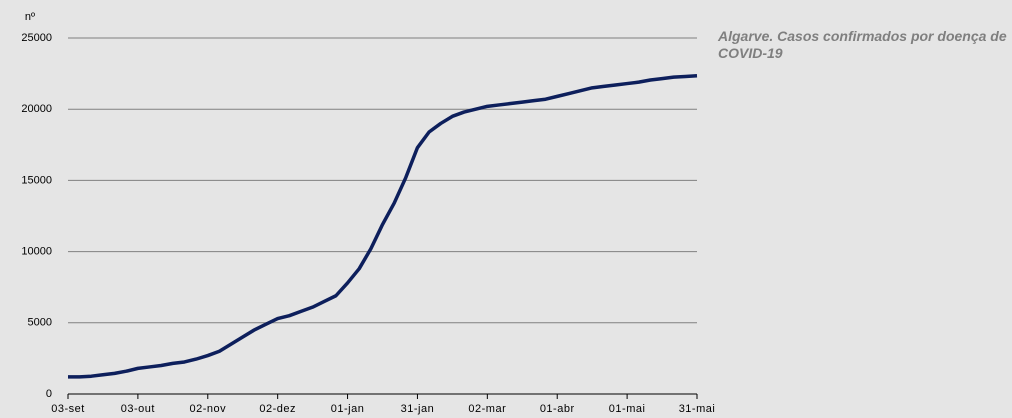 This screenshot has width=1012, height=418. Describe the element at coordinates (36, 252) in the screenshot. I see `y-tick-label: 10000` at that location.